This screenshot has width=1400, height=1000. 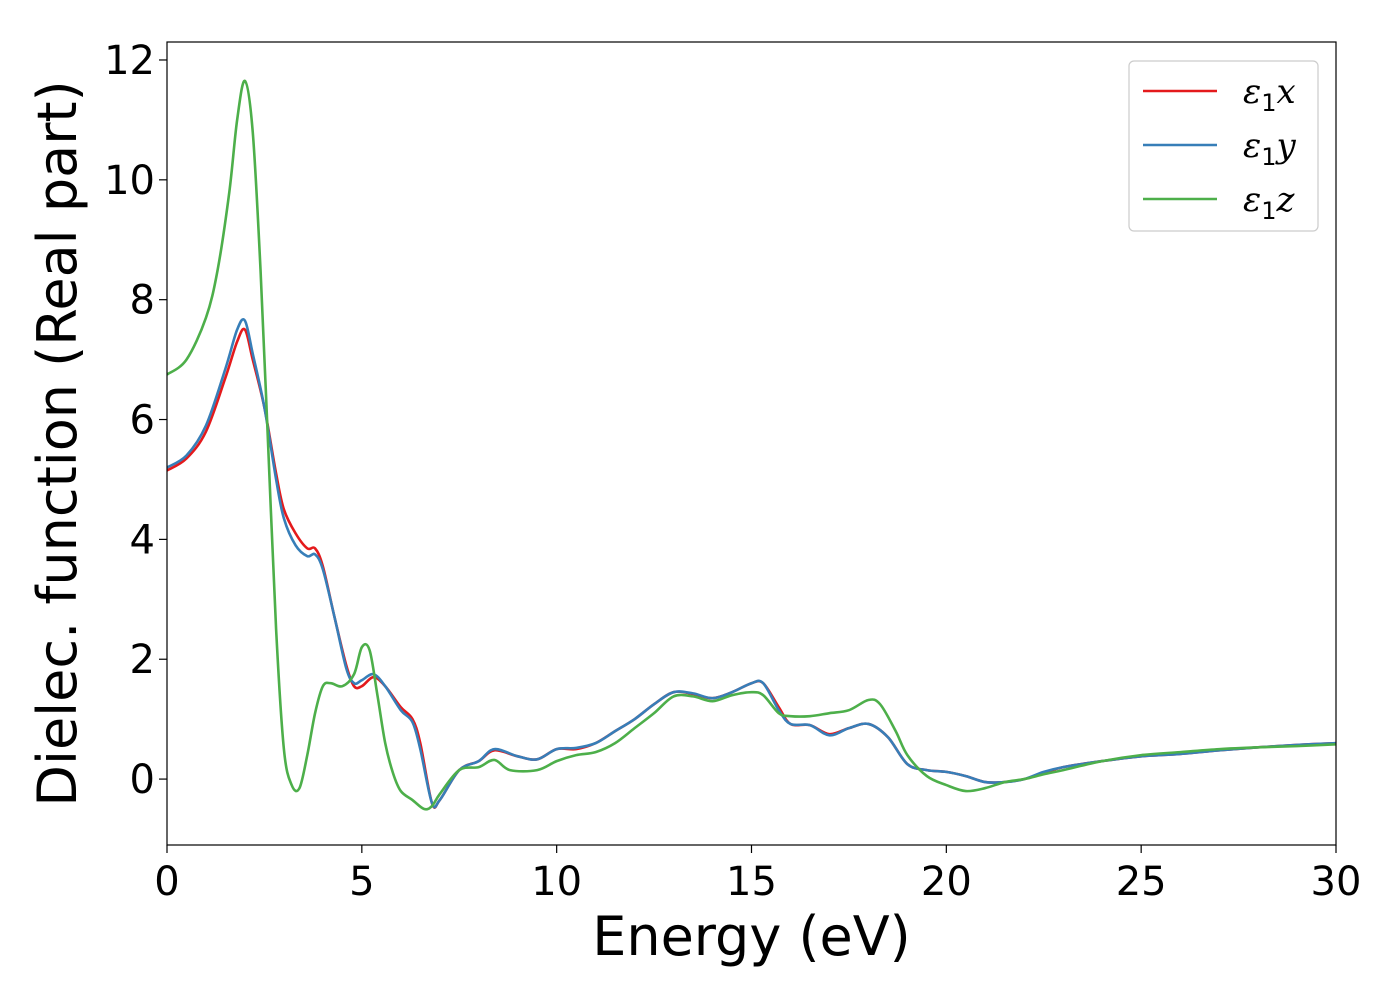 I want to click on legend-label-variable: y, so click(x=1286, y=146).